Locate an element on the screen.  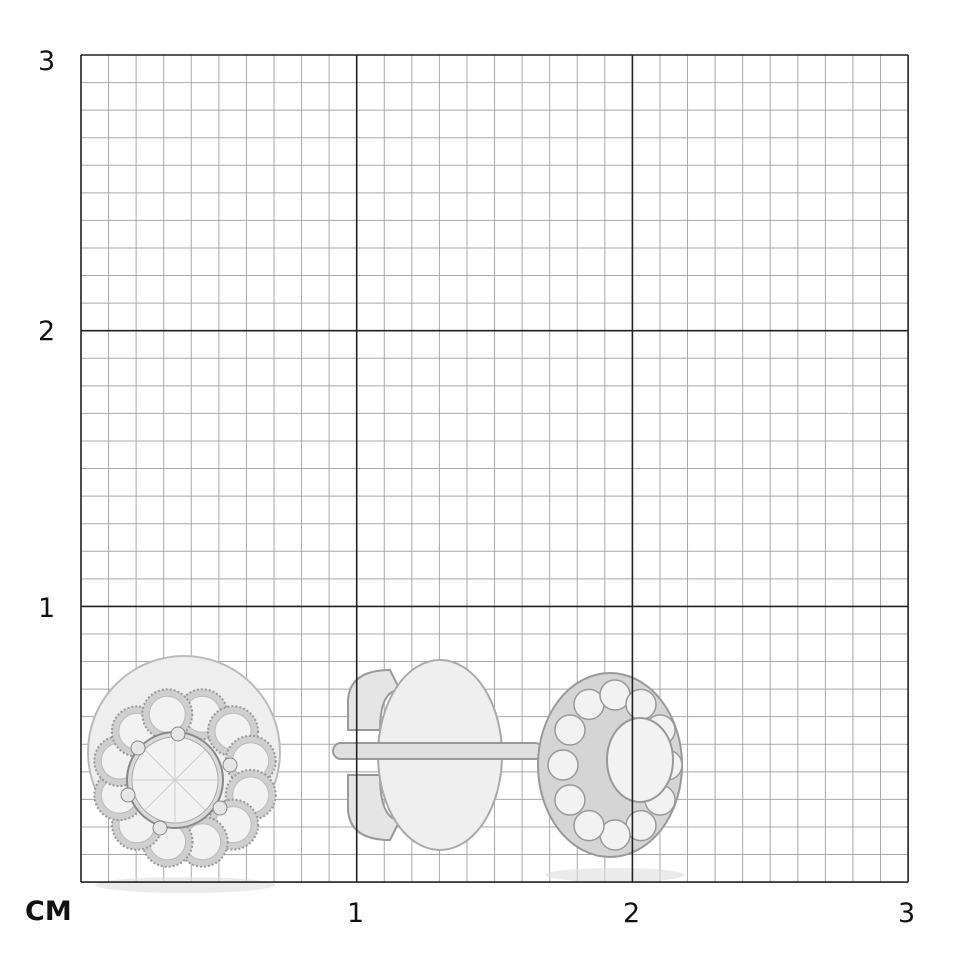
unit-label: CM is located at coordinates (48, 911).